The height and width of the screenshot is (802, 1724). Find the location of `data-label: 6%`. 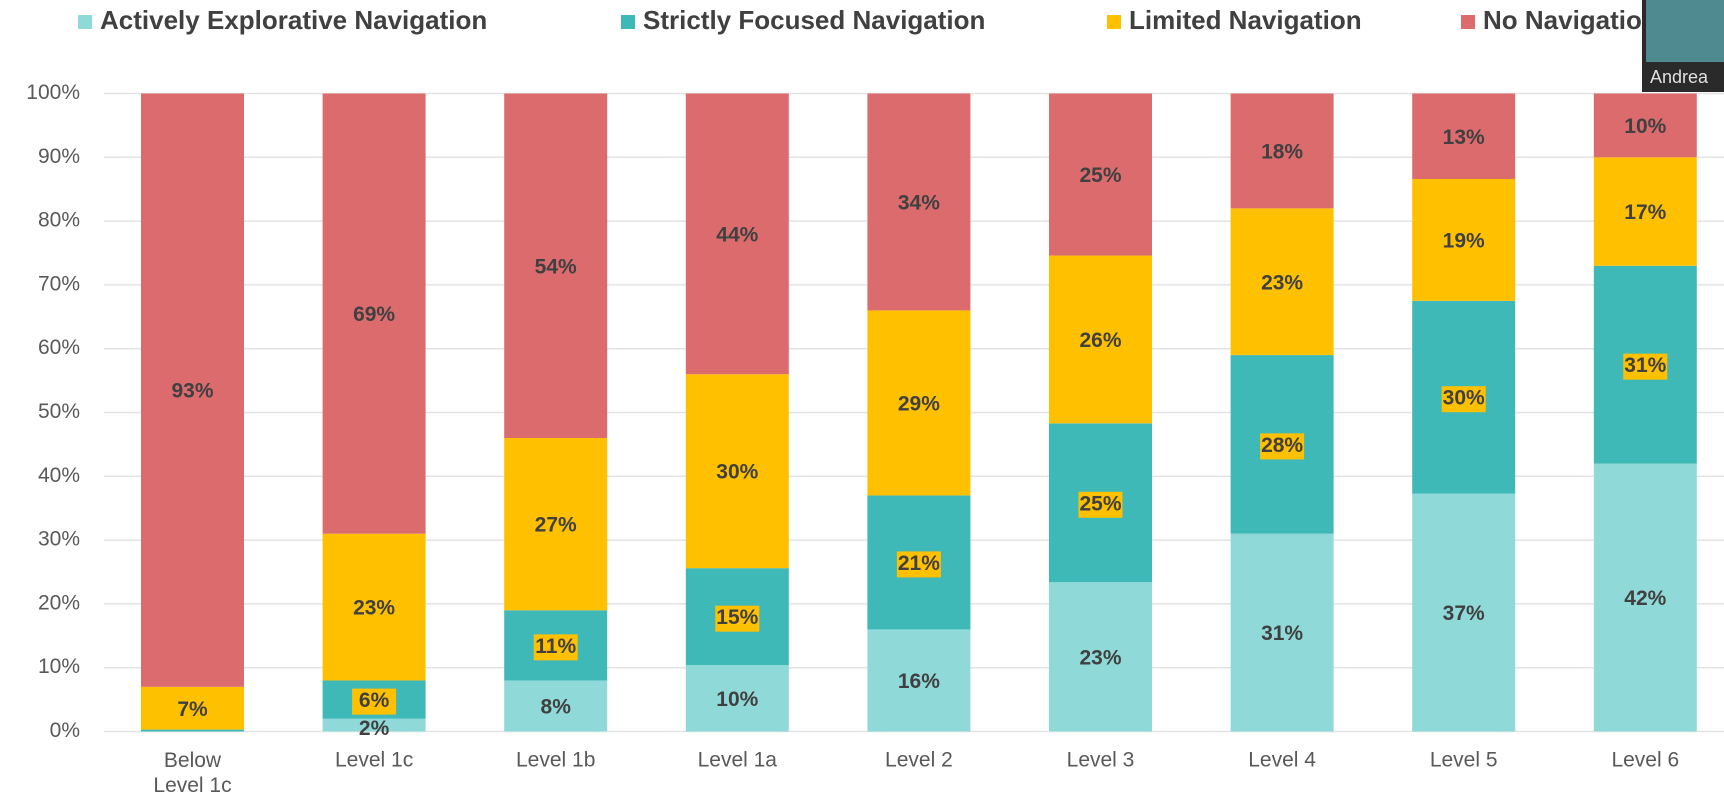

data-label: 6% is located at coordinates (374, 700).